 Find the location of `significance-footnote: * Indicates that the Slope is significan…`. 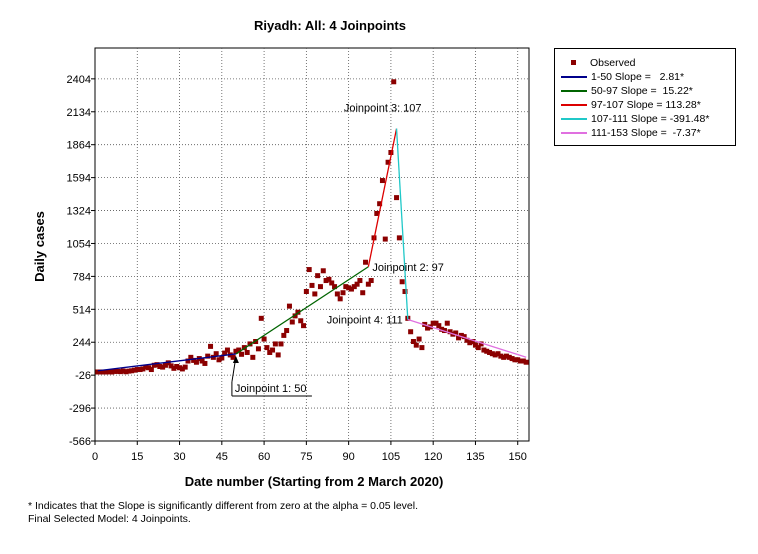

significance-footnote: * Indicates that the Slope is significan… is located at coordinates (223, 506).